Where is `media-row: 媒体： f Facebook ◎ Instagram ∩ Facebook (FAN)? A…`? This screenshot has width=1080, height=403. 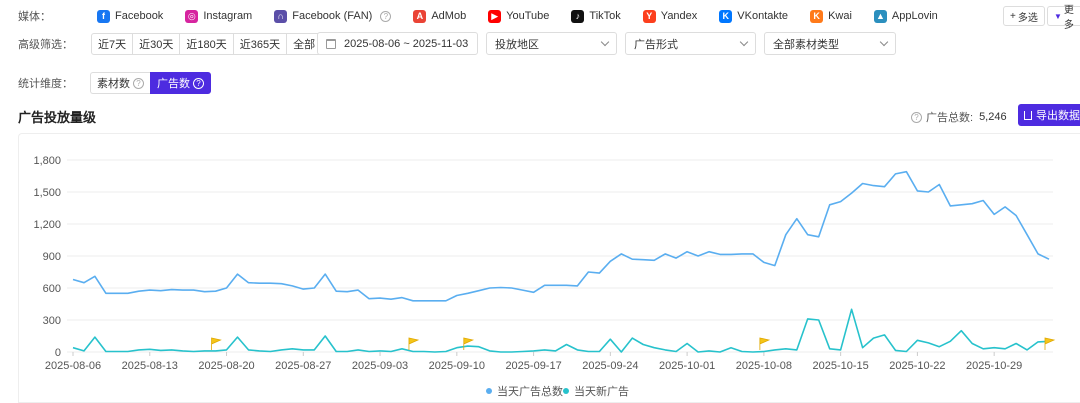 media-row: 媒体： f Facebook ◎ Instagram ∩ Facebook (FAN)? A… is located at coordinates (489, 16).